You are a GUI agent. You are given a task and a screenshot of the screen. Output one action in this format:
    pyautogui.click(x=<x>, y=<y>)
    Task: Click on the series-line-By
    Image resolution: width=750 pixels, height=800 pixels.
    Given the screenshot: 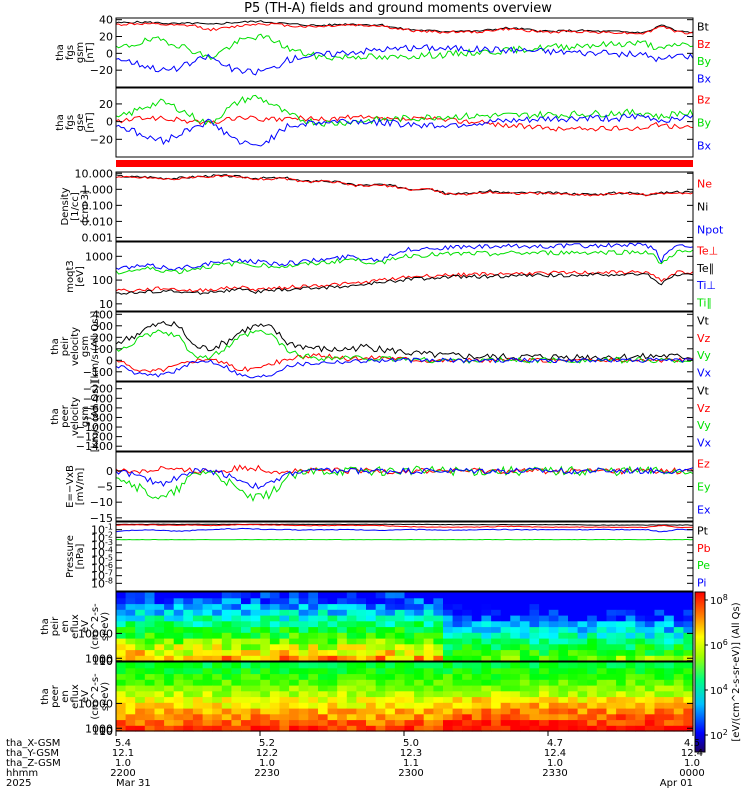 What is the action you would take?
    pyautogui.click(x=404, y=47)
    